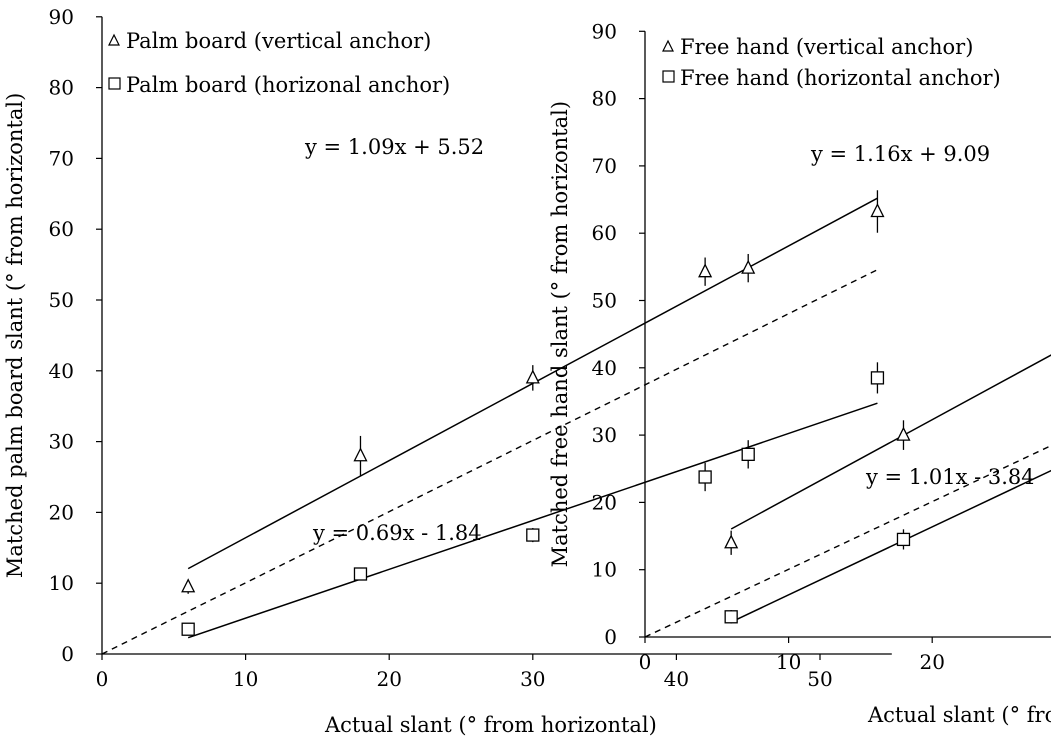 Image resolution: width=1051 pixels, height=743 pixels. Describe the element at coordinates (840, 78) in the screenshot. I see `legend-label: Free hand (horizontal anchor)` at that location.